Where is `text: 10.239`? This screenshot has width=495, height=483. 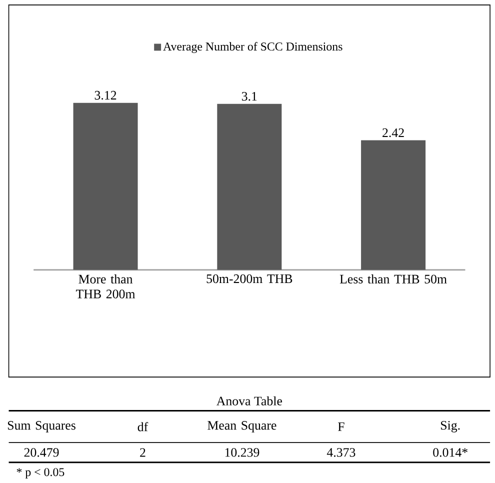
text: 10.239 is located at coordinates (242, 452).